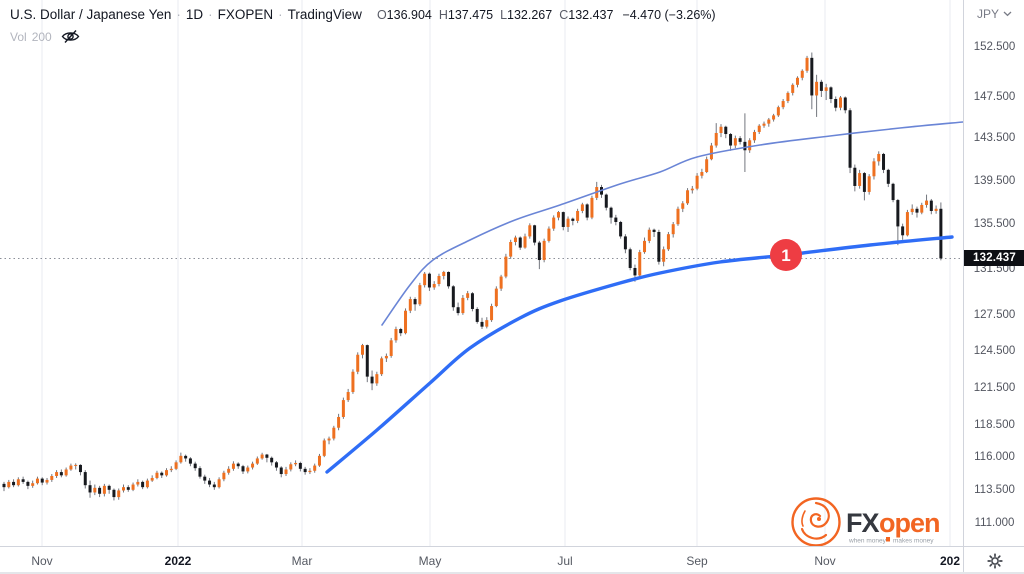  I want to click on time-label: Mar, so click(302, 561).